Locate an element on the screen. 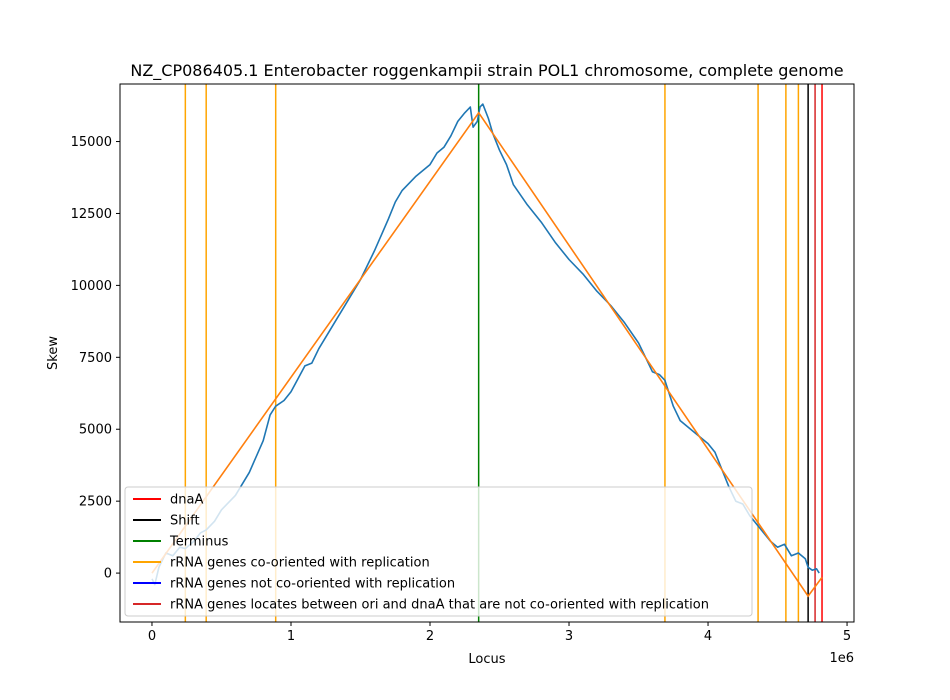 The height and width of the screenshot is (700, 950). y-tick-label: 10000 is located at coordinates (91, 286).